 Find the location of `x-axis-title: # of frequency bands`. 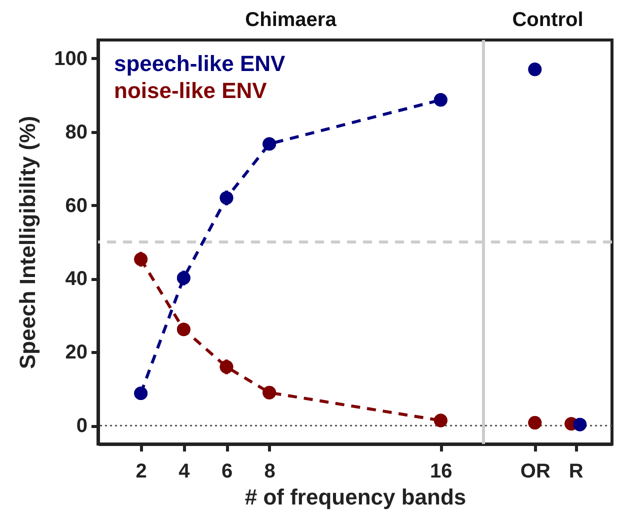

x-axis-title: # of frequency bands is located at coordinates (355, 497).